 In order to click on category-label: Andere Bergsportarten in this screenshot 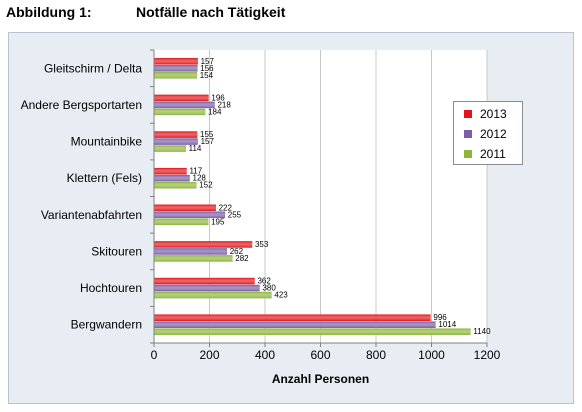, I will do `click(81, 105)`.